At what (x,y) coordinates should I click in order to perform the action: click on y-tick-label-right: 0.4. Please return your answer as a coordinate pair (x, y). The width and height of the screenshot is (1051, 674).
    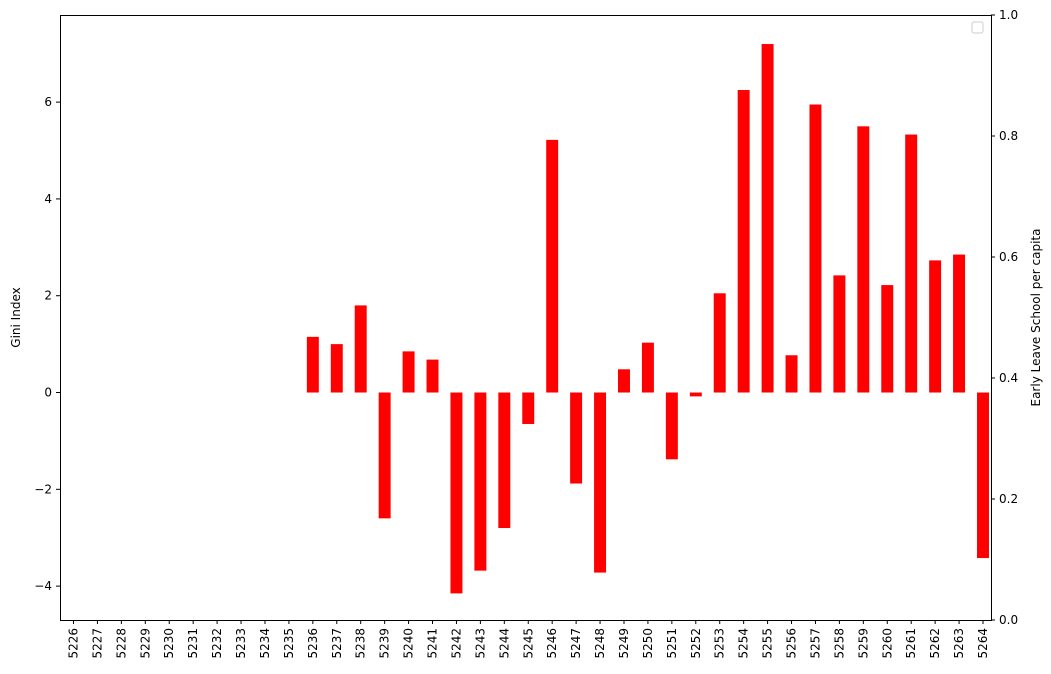
    Looking at the image, I should click on (1008, 378).